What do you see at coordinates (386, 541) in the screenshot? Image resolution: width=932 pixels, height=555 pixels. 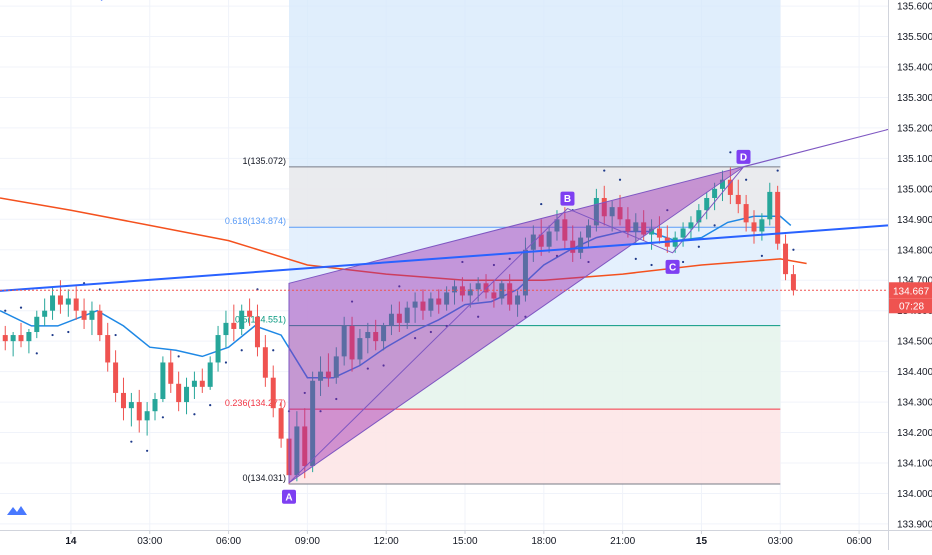 I see `x-tick-label: 12:00` at bounding box center [386, 541].